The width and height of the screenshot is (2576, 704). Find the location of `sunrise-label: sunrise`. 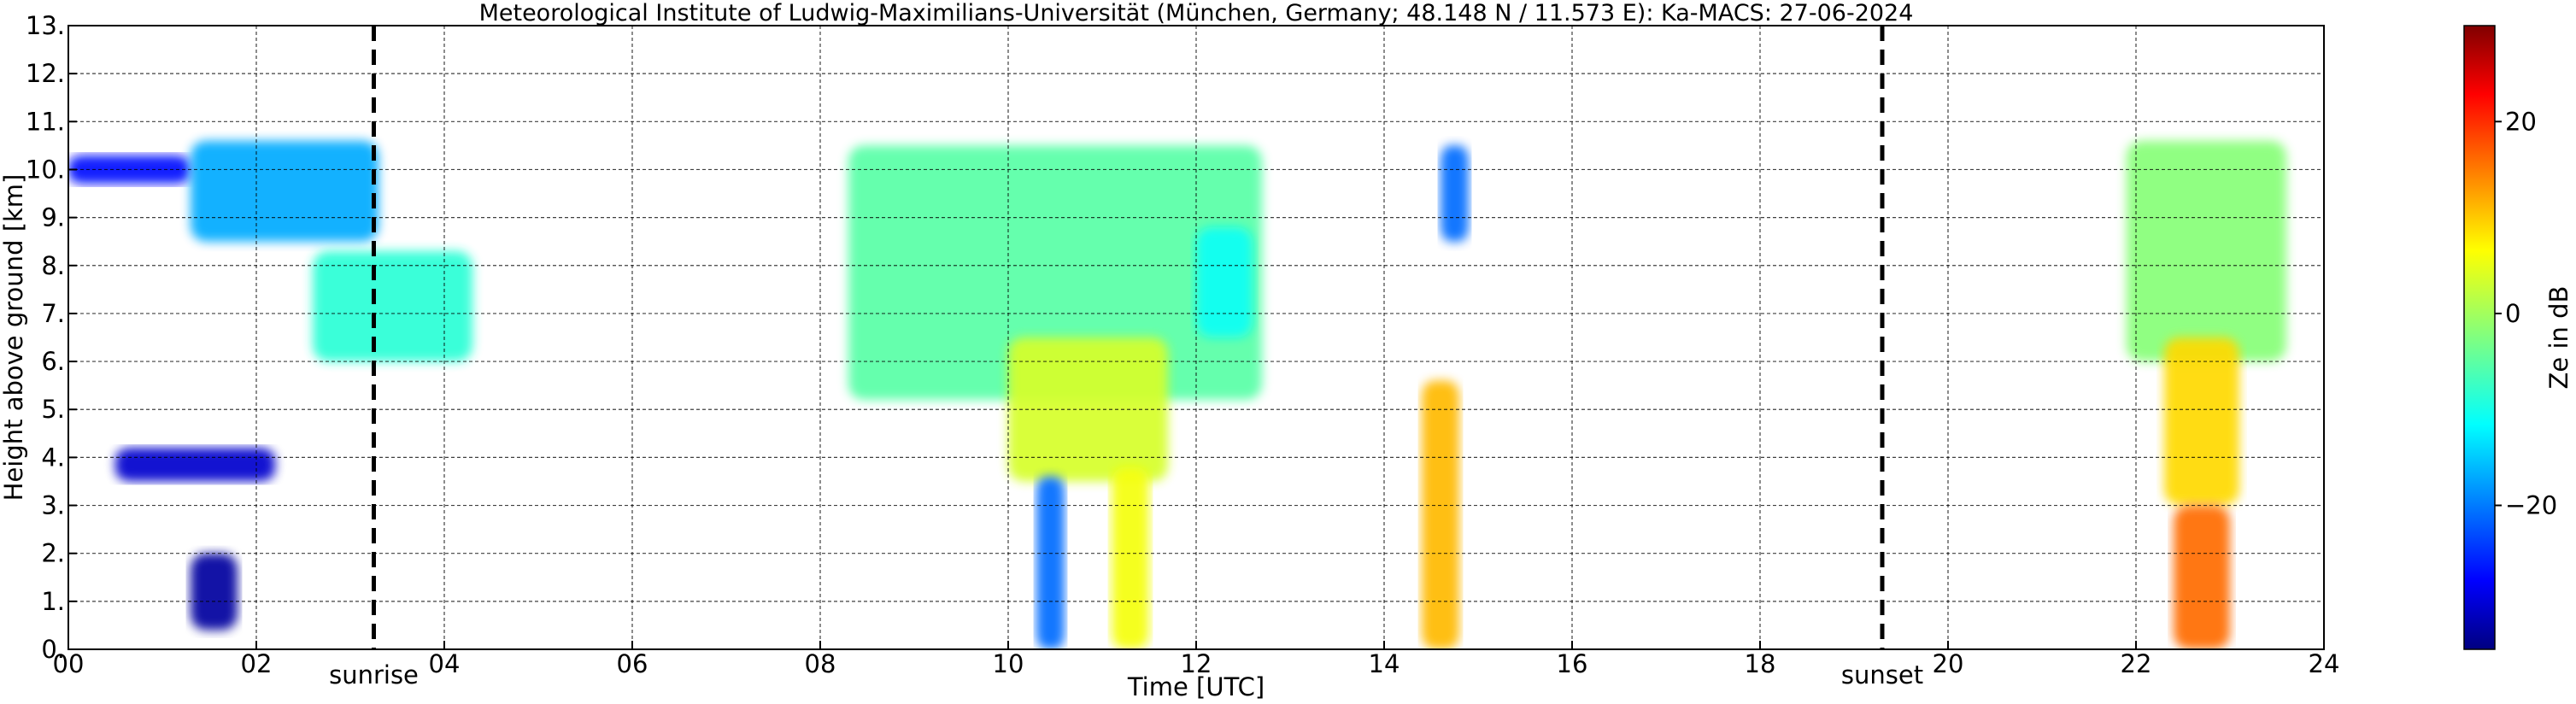

sunrise-label: sunrise is located at coordinates (374, 674).